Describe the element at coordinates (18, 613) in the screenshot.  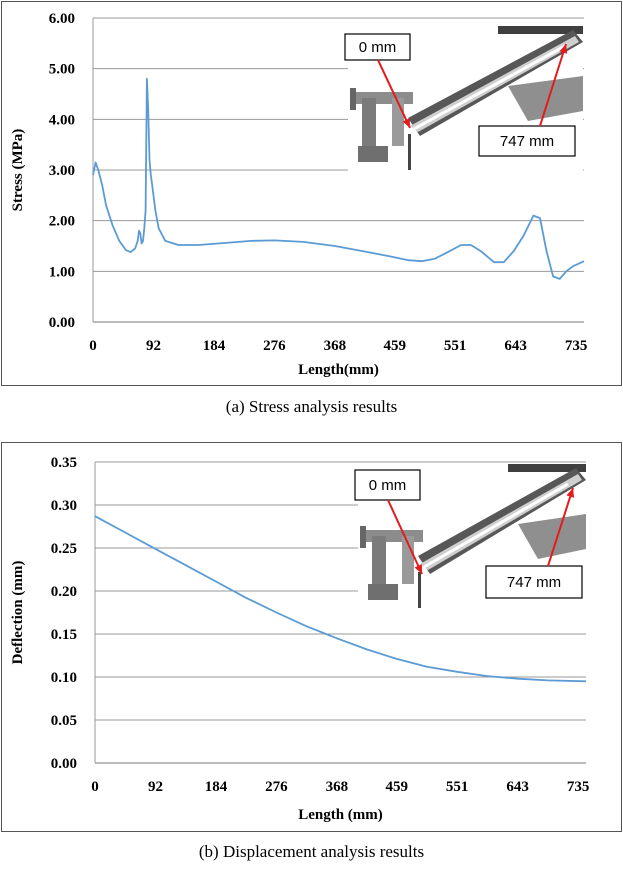
I see `y-axis-title: Deflection (mm)` at that location.